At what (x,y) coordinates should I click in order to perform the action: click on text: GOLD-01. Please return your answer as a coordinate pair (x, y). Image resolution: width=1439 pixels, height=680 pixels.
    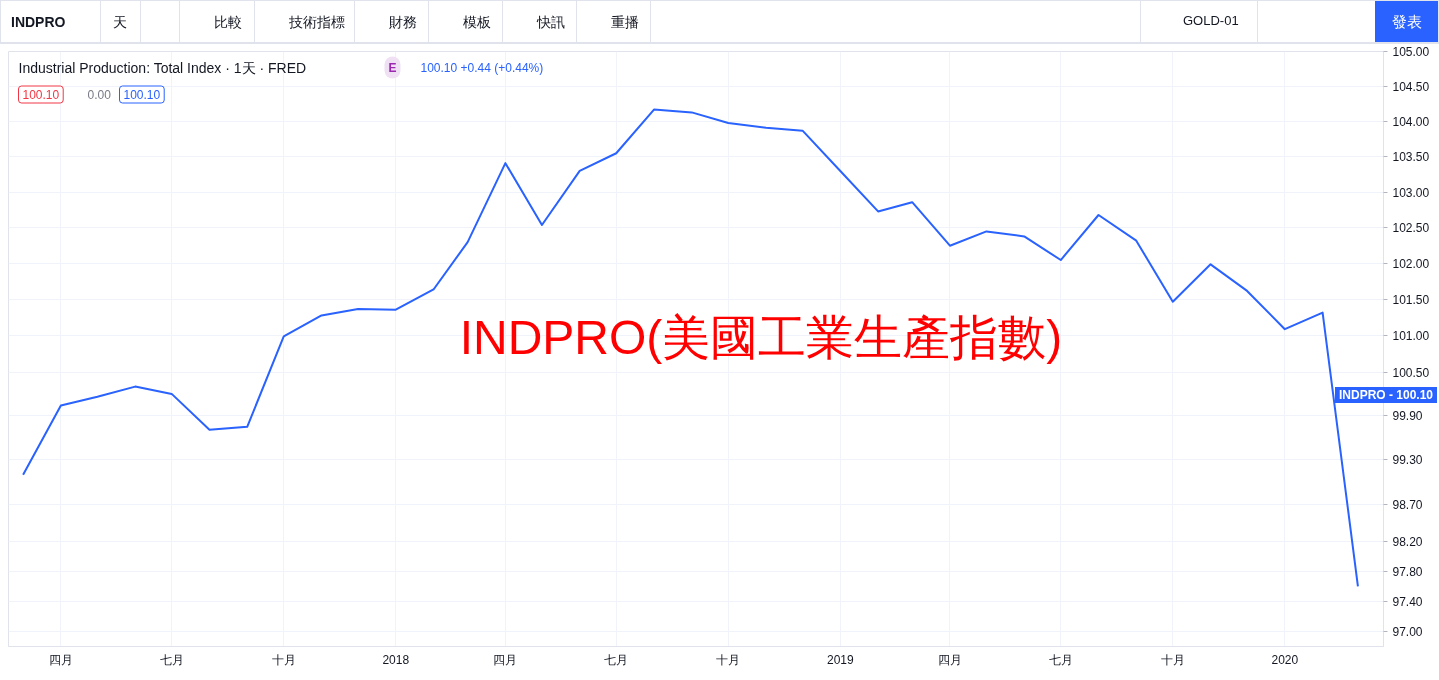
    Looking at the image, I should click on (1199, 21).